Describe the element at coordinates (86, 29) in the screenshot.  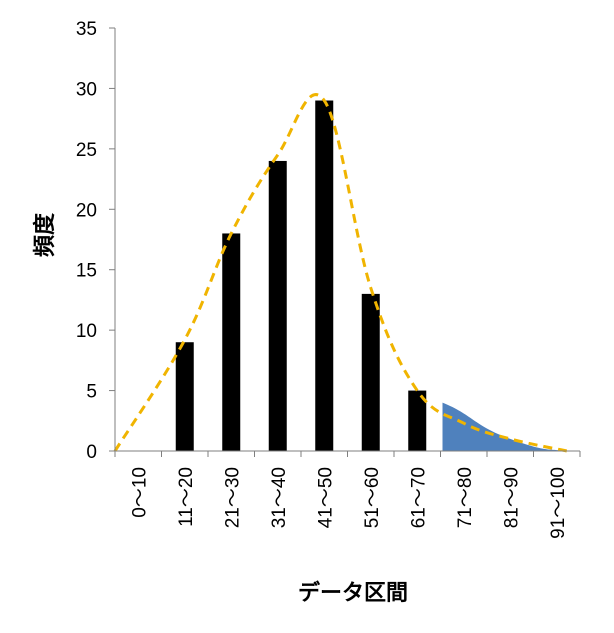
I see `y-tick-label-35: 35` at that location.